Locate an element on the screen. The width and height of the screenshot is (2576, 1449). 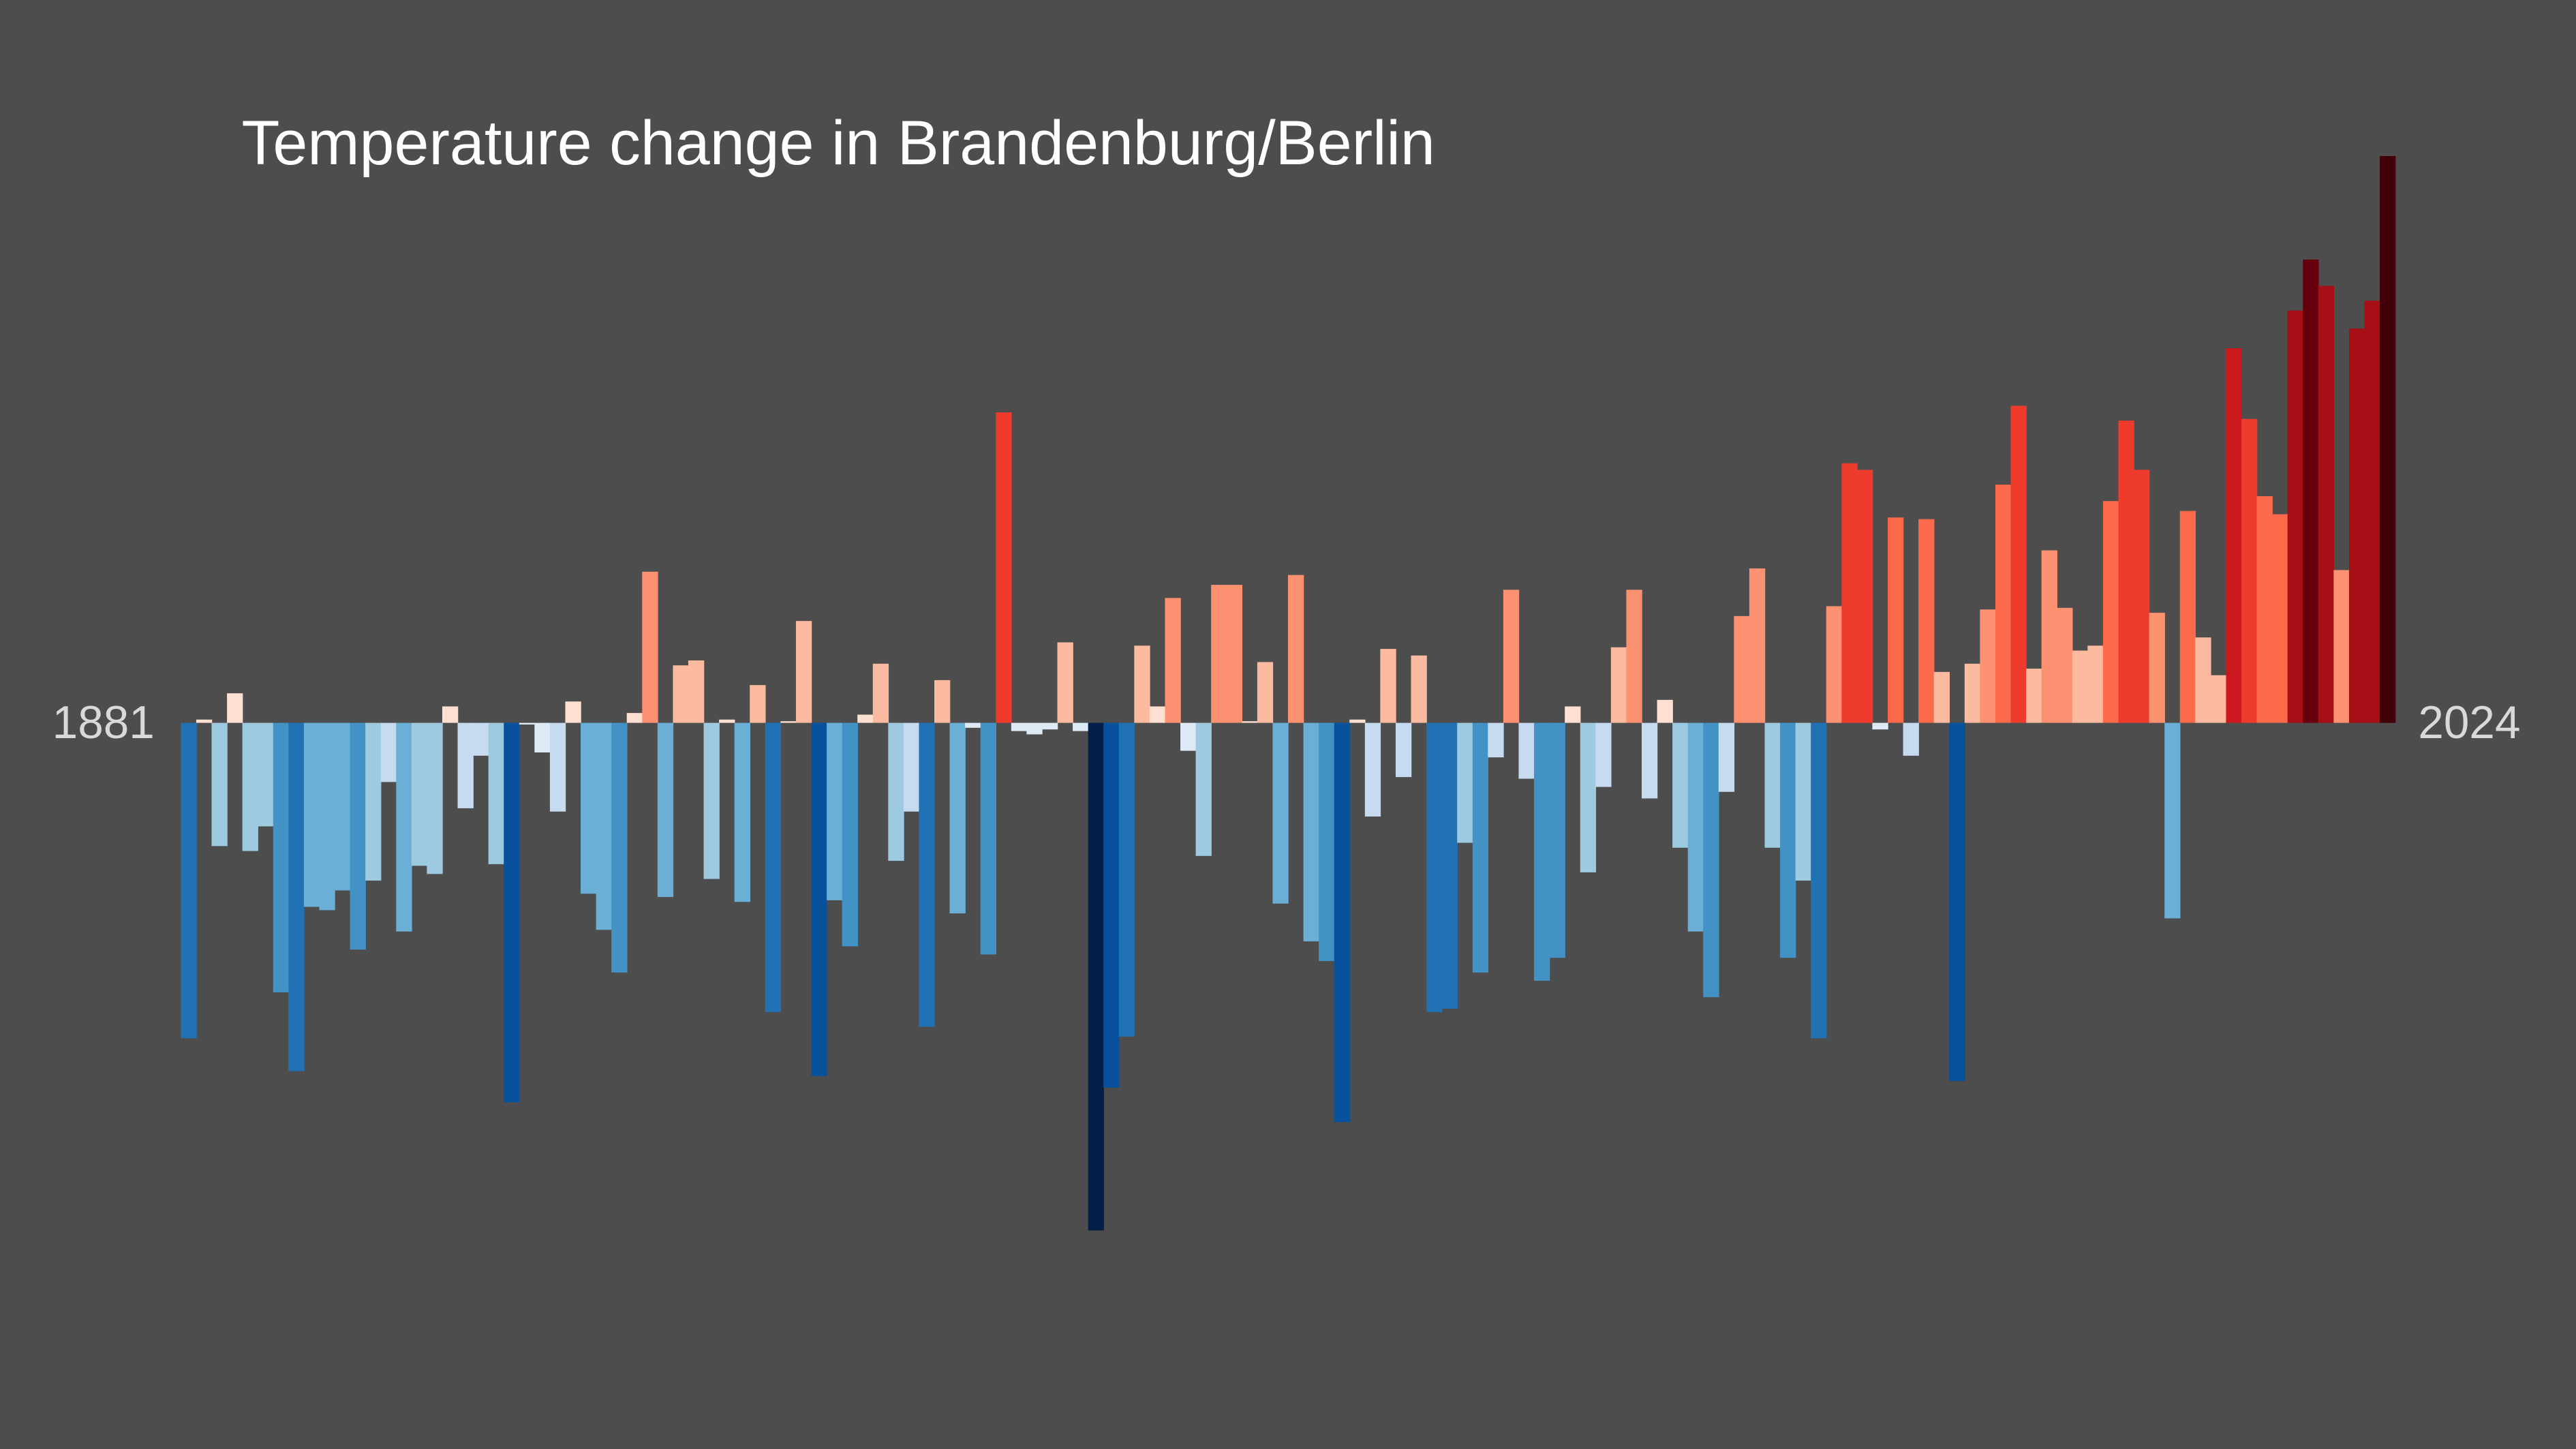
x-tick-label: 1881 is located at coordinates (103, 722).